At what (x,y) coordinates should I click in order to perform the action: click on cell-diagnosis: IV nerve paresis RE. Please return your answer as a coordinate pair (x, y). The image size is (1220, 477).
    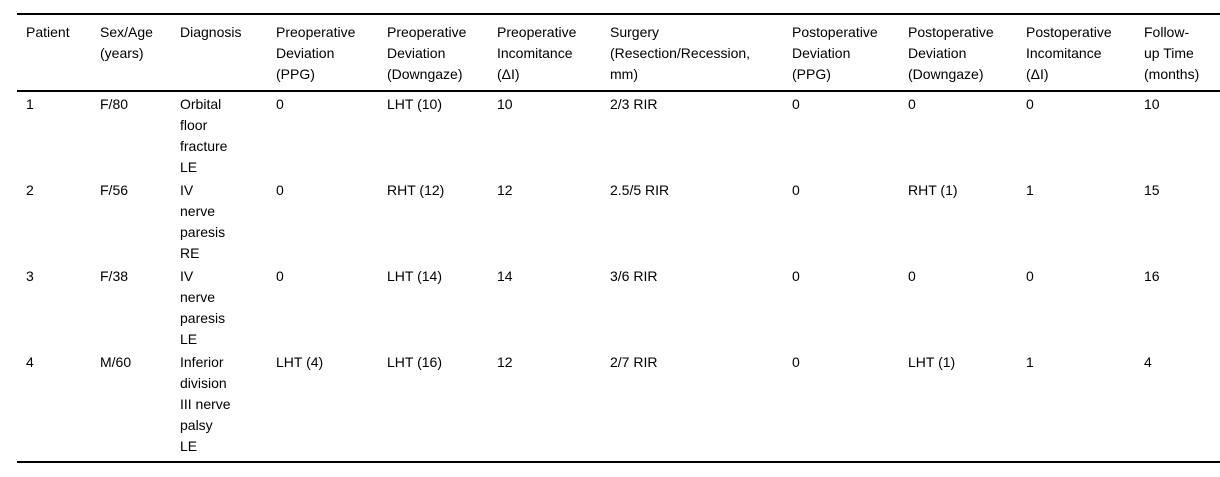
    Looking at the image, I should click on (203, 221).